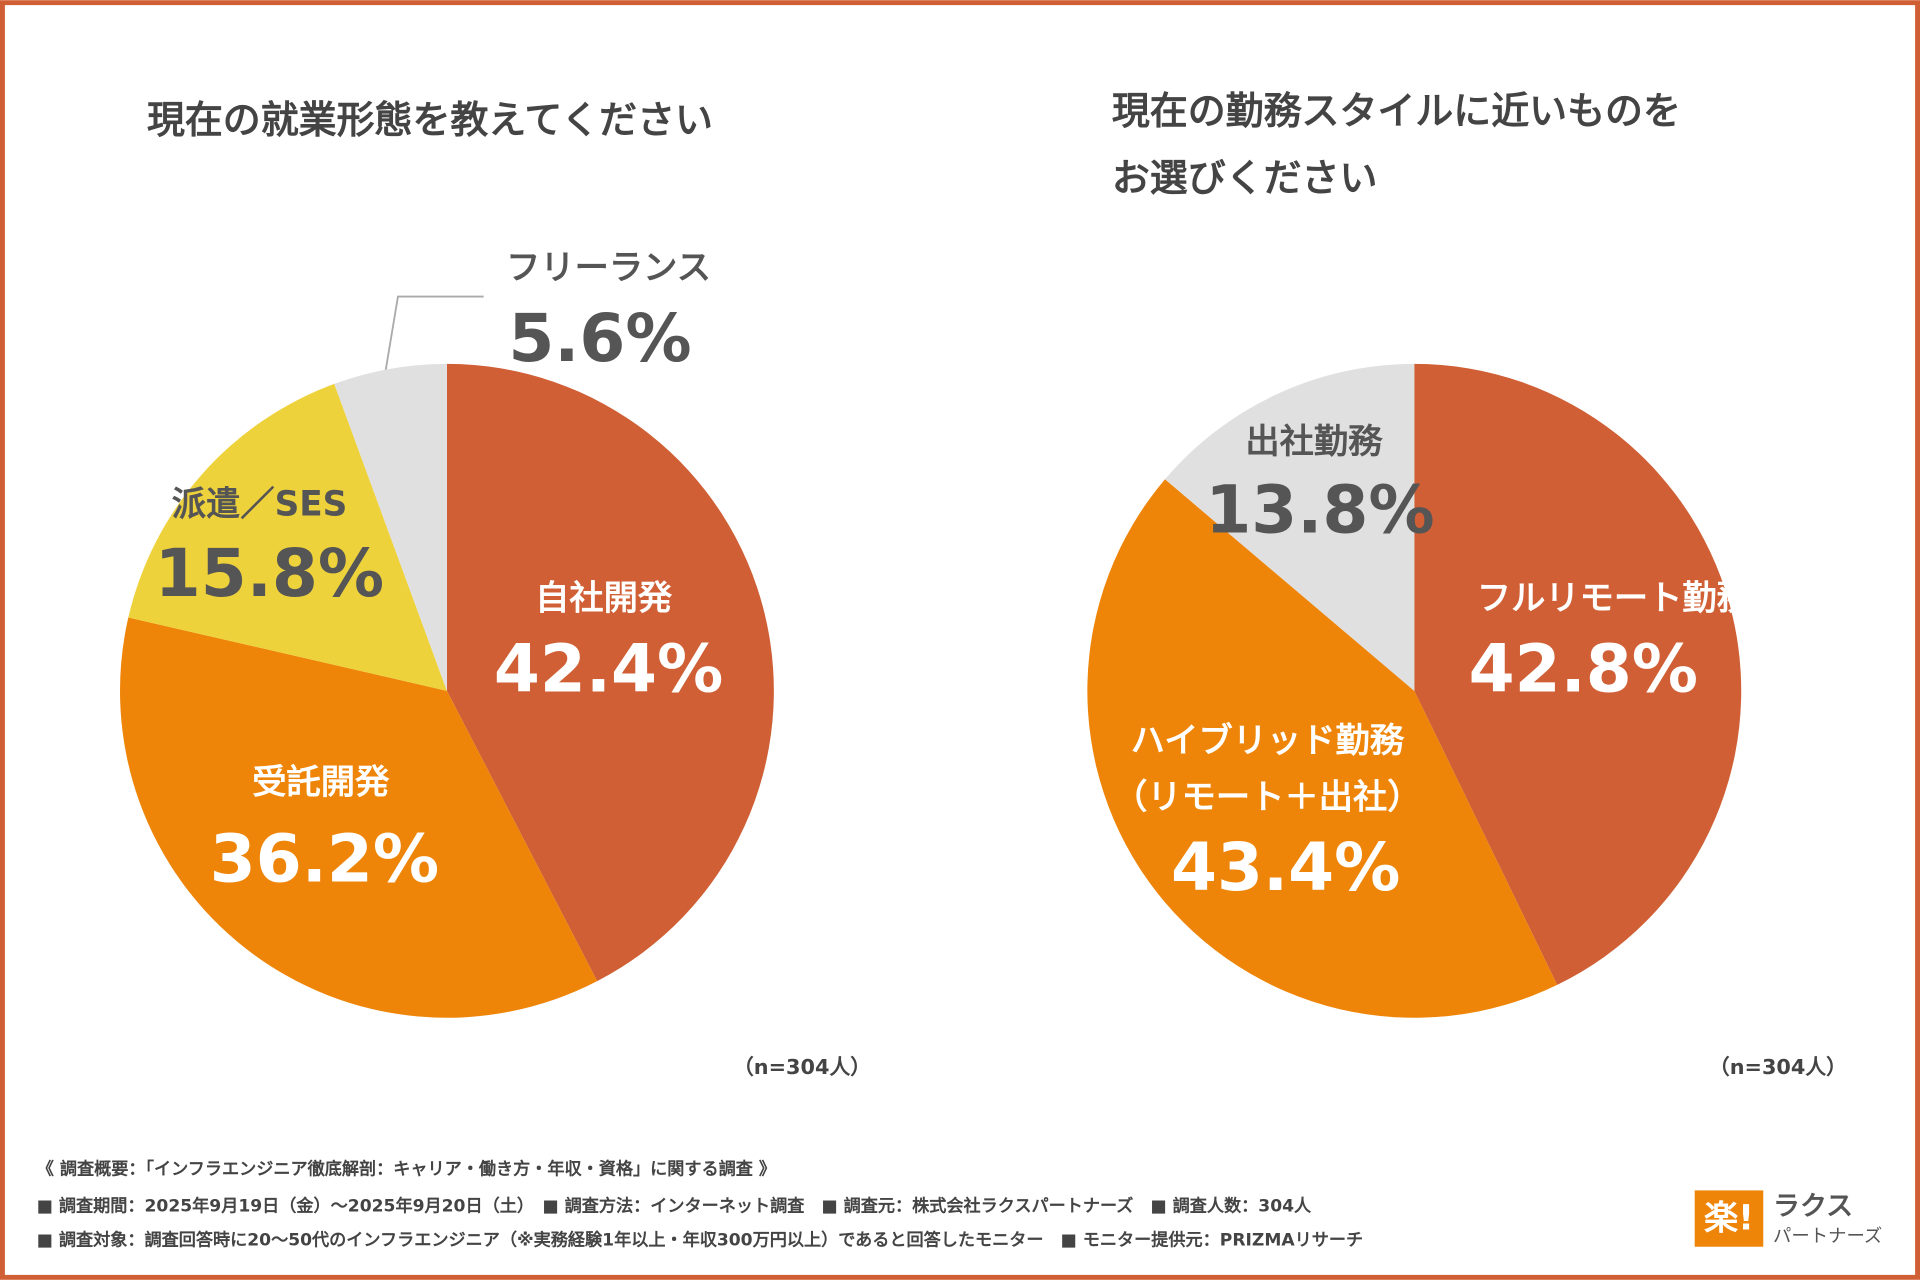 This screenshot has height=1280, width=1920. What do you see at coordinates (321, 782) in the screenshot?
I see `slice-category: 受託開発` at bounding box center [321, 782].